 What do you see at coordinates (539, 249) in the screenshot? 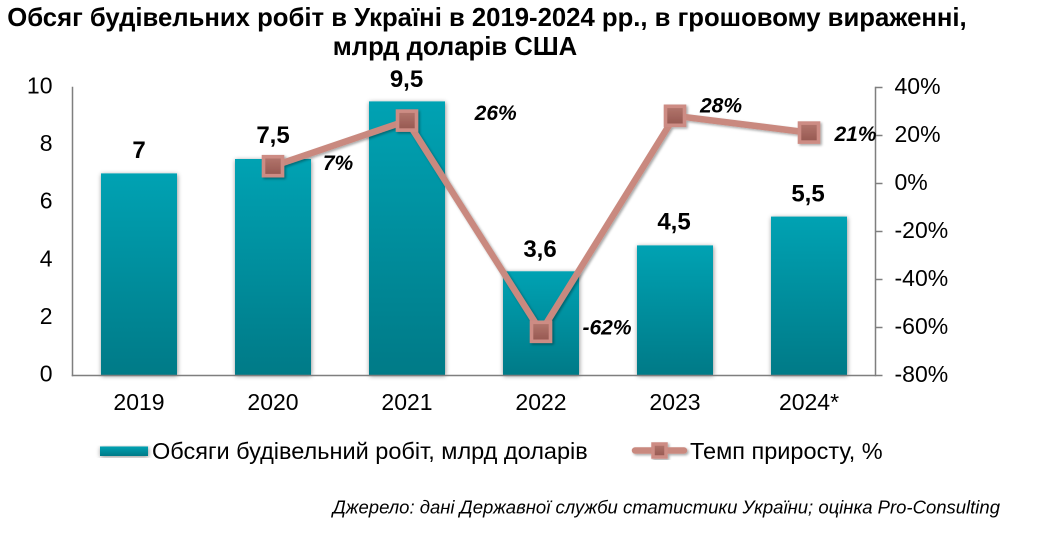
I see `svg-text: 3,6` at bounding box center [539, 249].